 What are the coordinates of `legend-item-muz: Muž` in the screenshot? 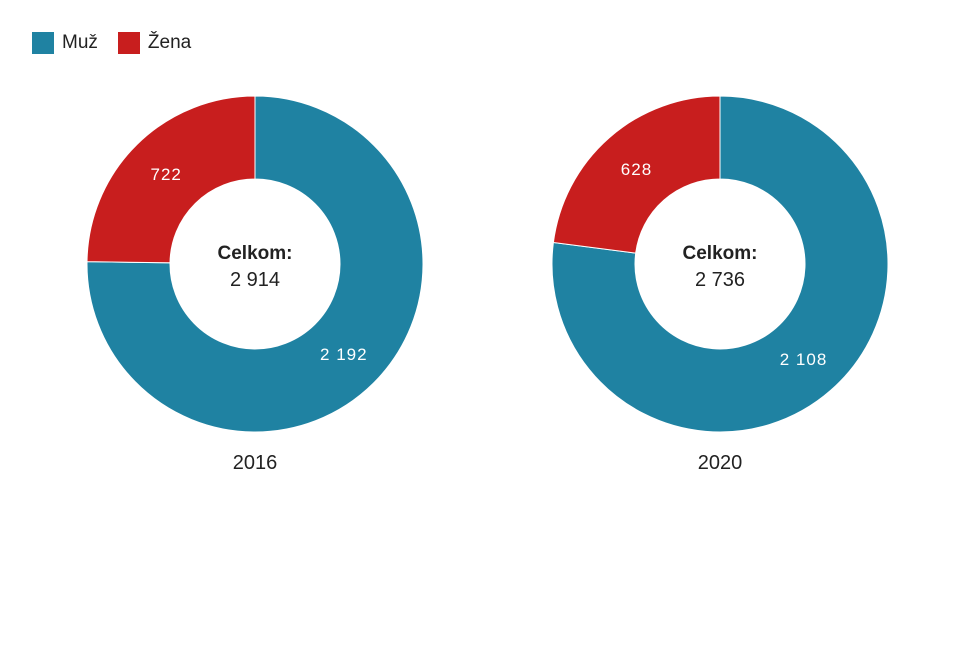 It's located at (65, 43).